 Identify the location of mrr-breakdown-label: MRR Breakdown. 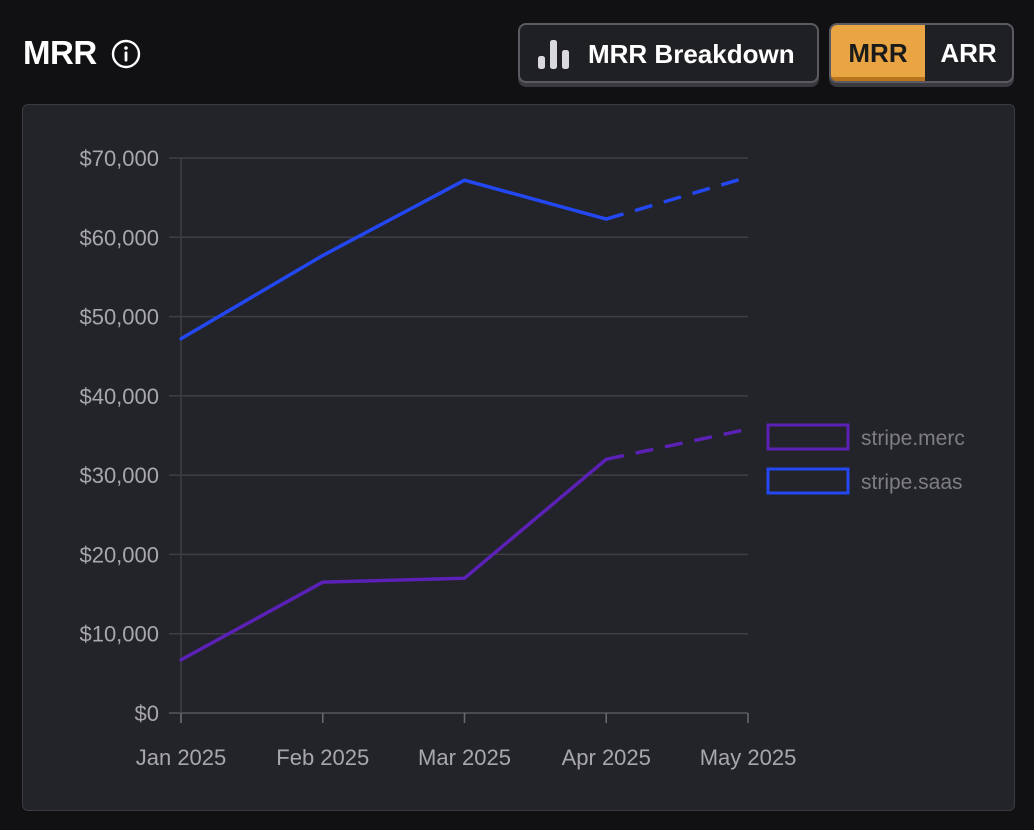
(691, 54).